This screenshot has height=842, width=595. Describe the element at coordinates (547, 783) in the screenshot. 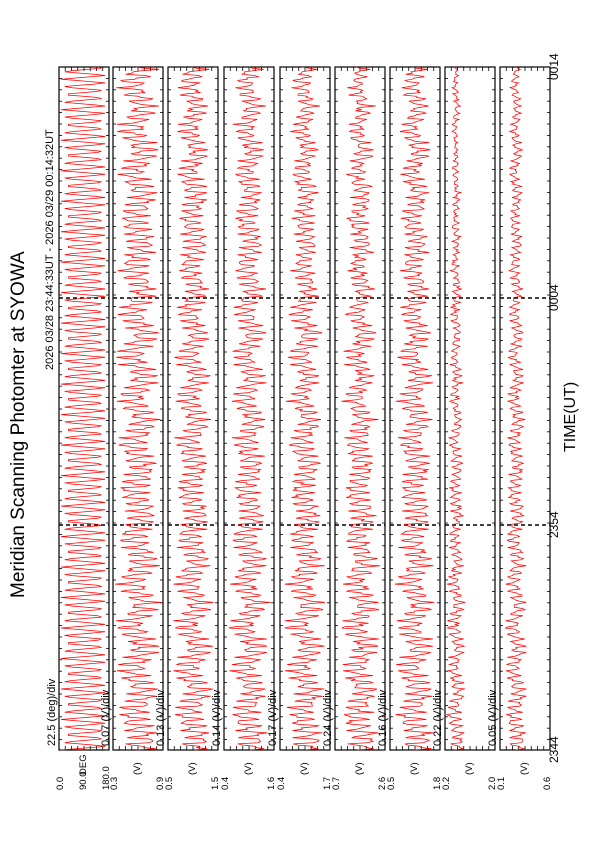

I see `y-tick-label: 0.6` at that location.